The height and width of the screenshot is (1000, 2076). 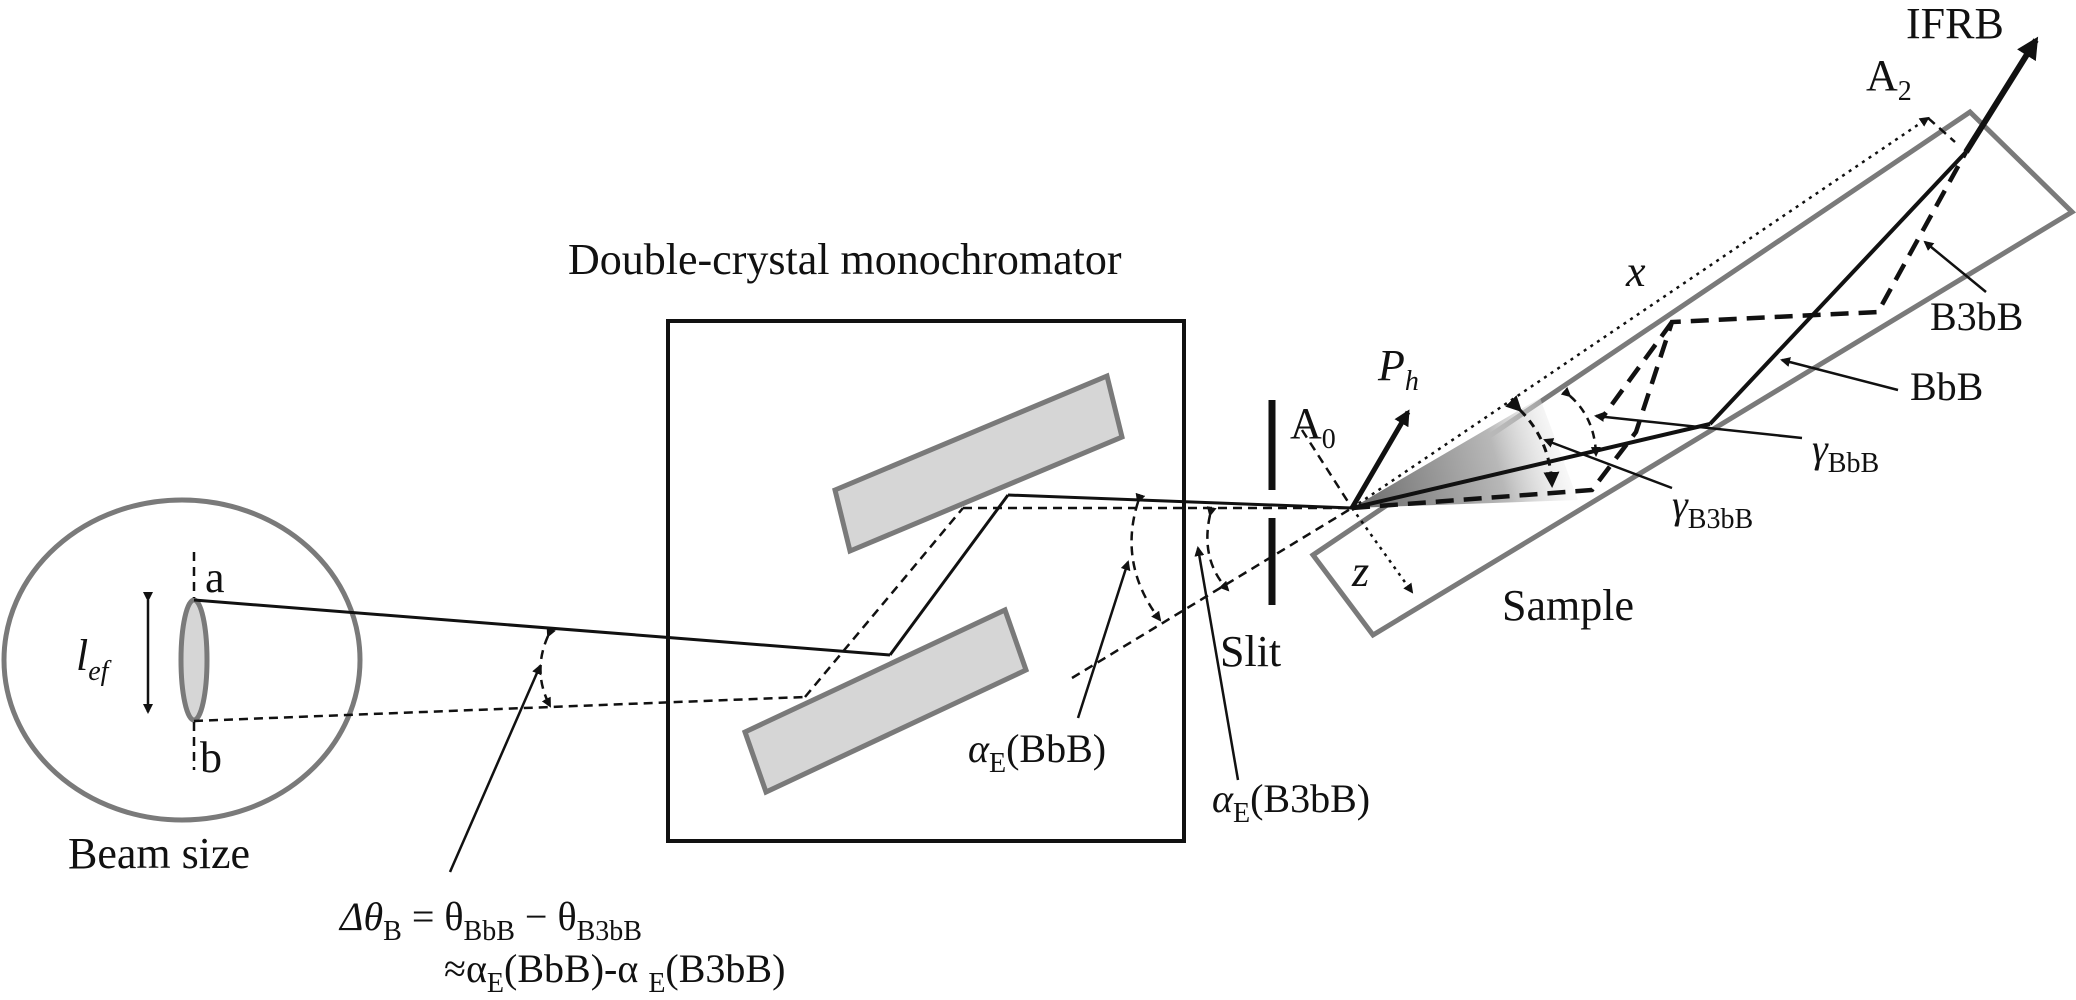 I want to click on gamma-b3bb-sub: B3bB, so click(x=1720, y=519).